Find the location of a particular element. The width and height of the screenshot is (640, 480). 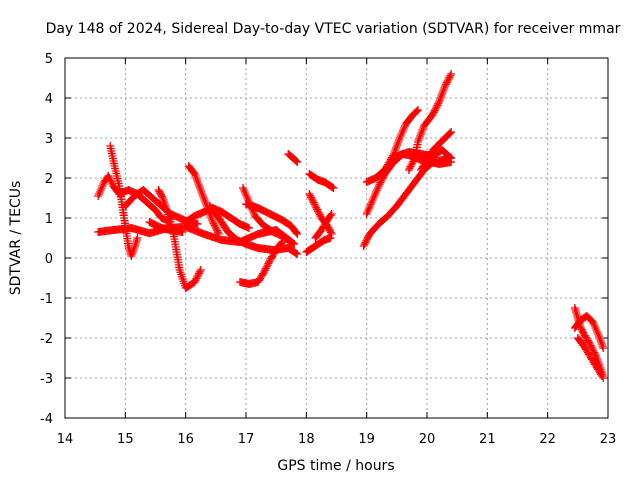

y-tick-label: 5 is located at coordinates (49, 59).